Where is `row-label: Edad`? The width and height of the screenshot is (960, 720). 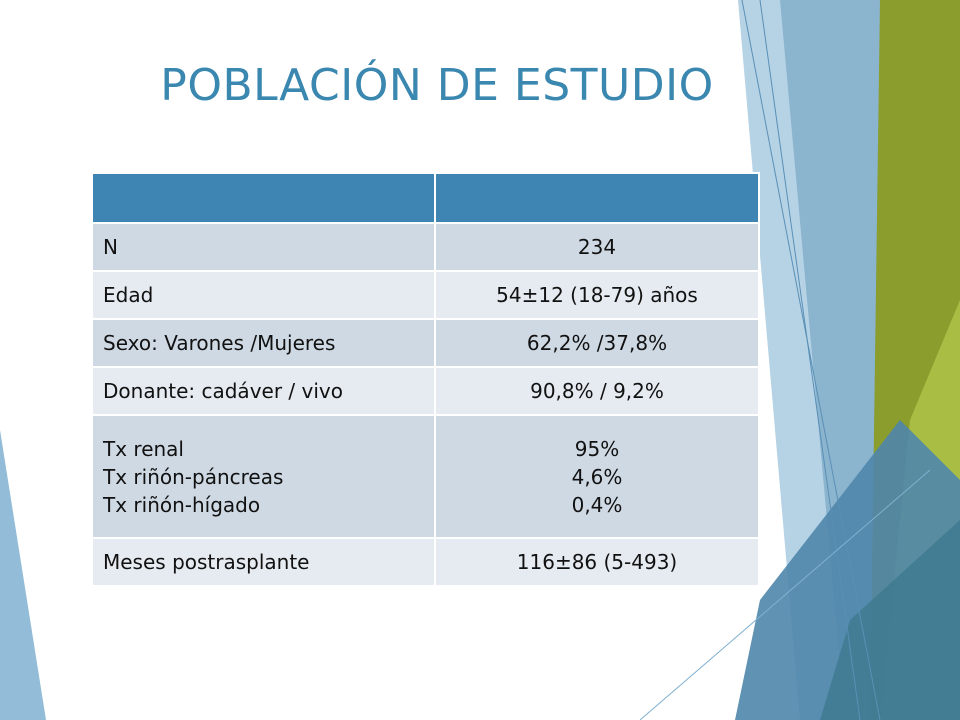 row-label: Edad is located at coordinates (263, 295).